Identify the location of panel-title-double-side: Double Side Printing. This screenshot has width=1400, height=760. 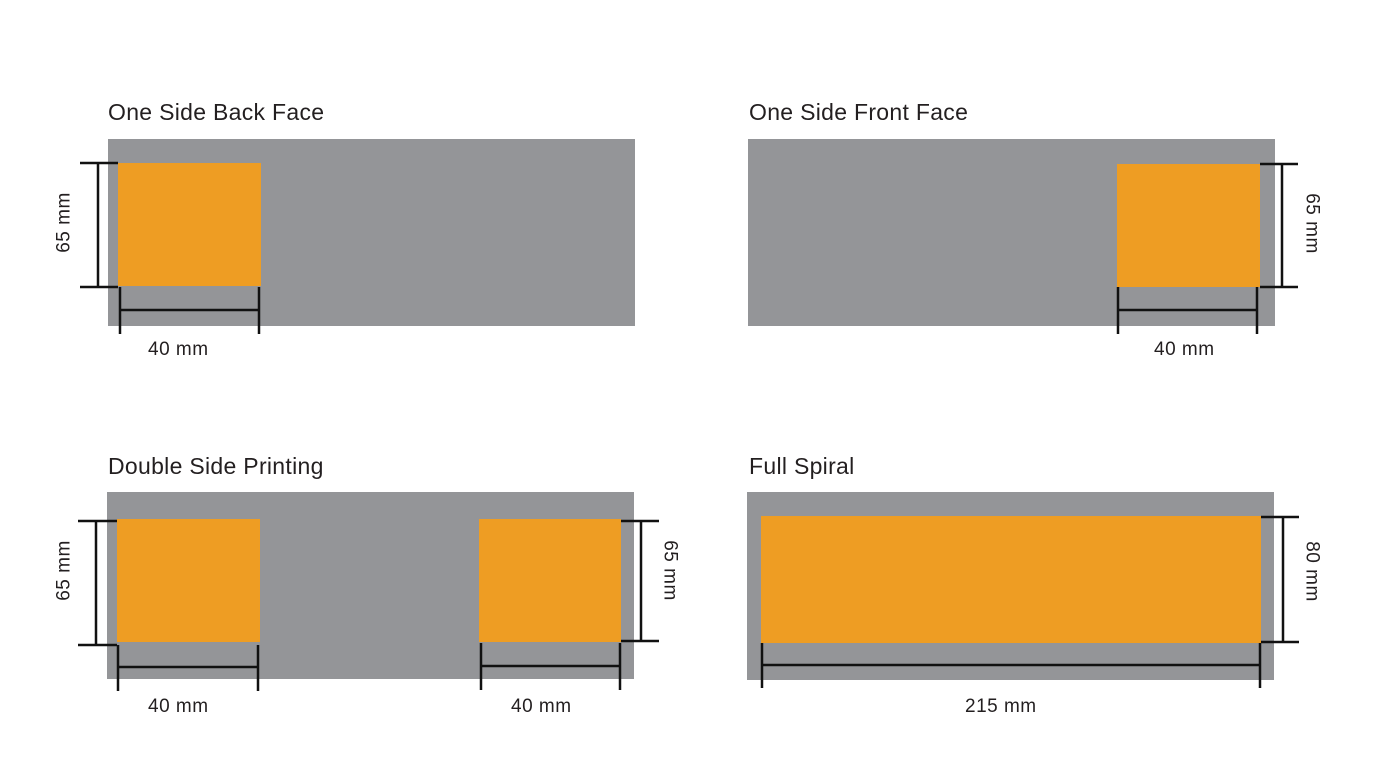
(216, 466).